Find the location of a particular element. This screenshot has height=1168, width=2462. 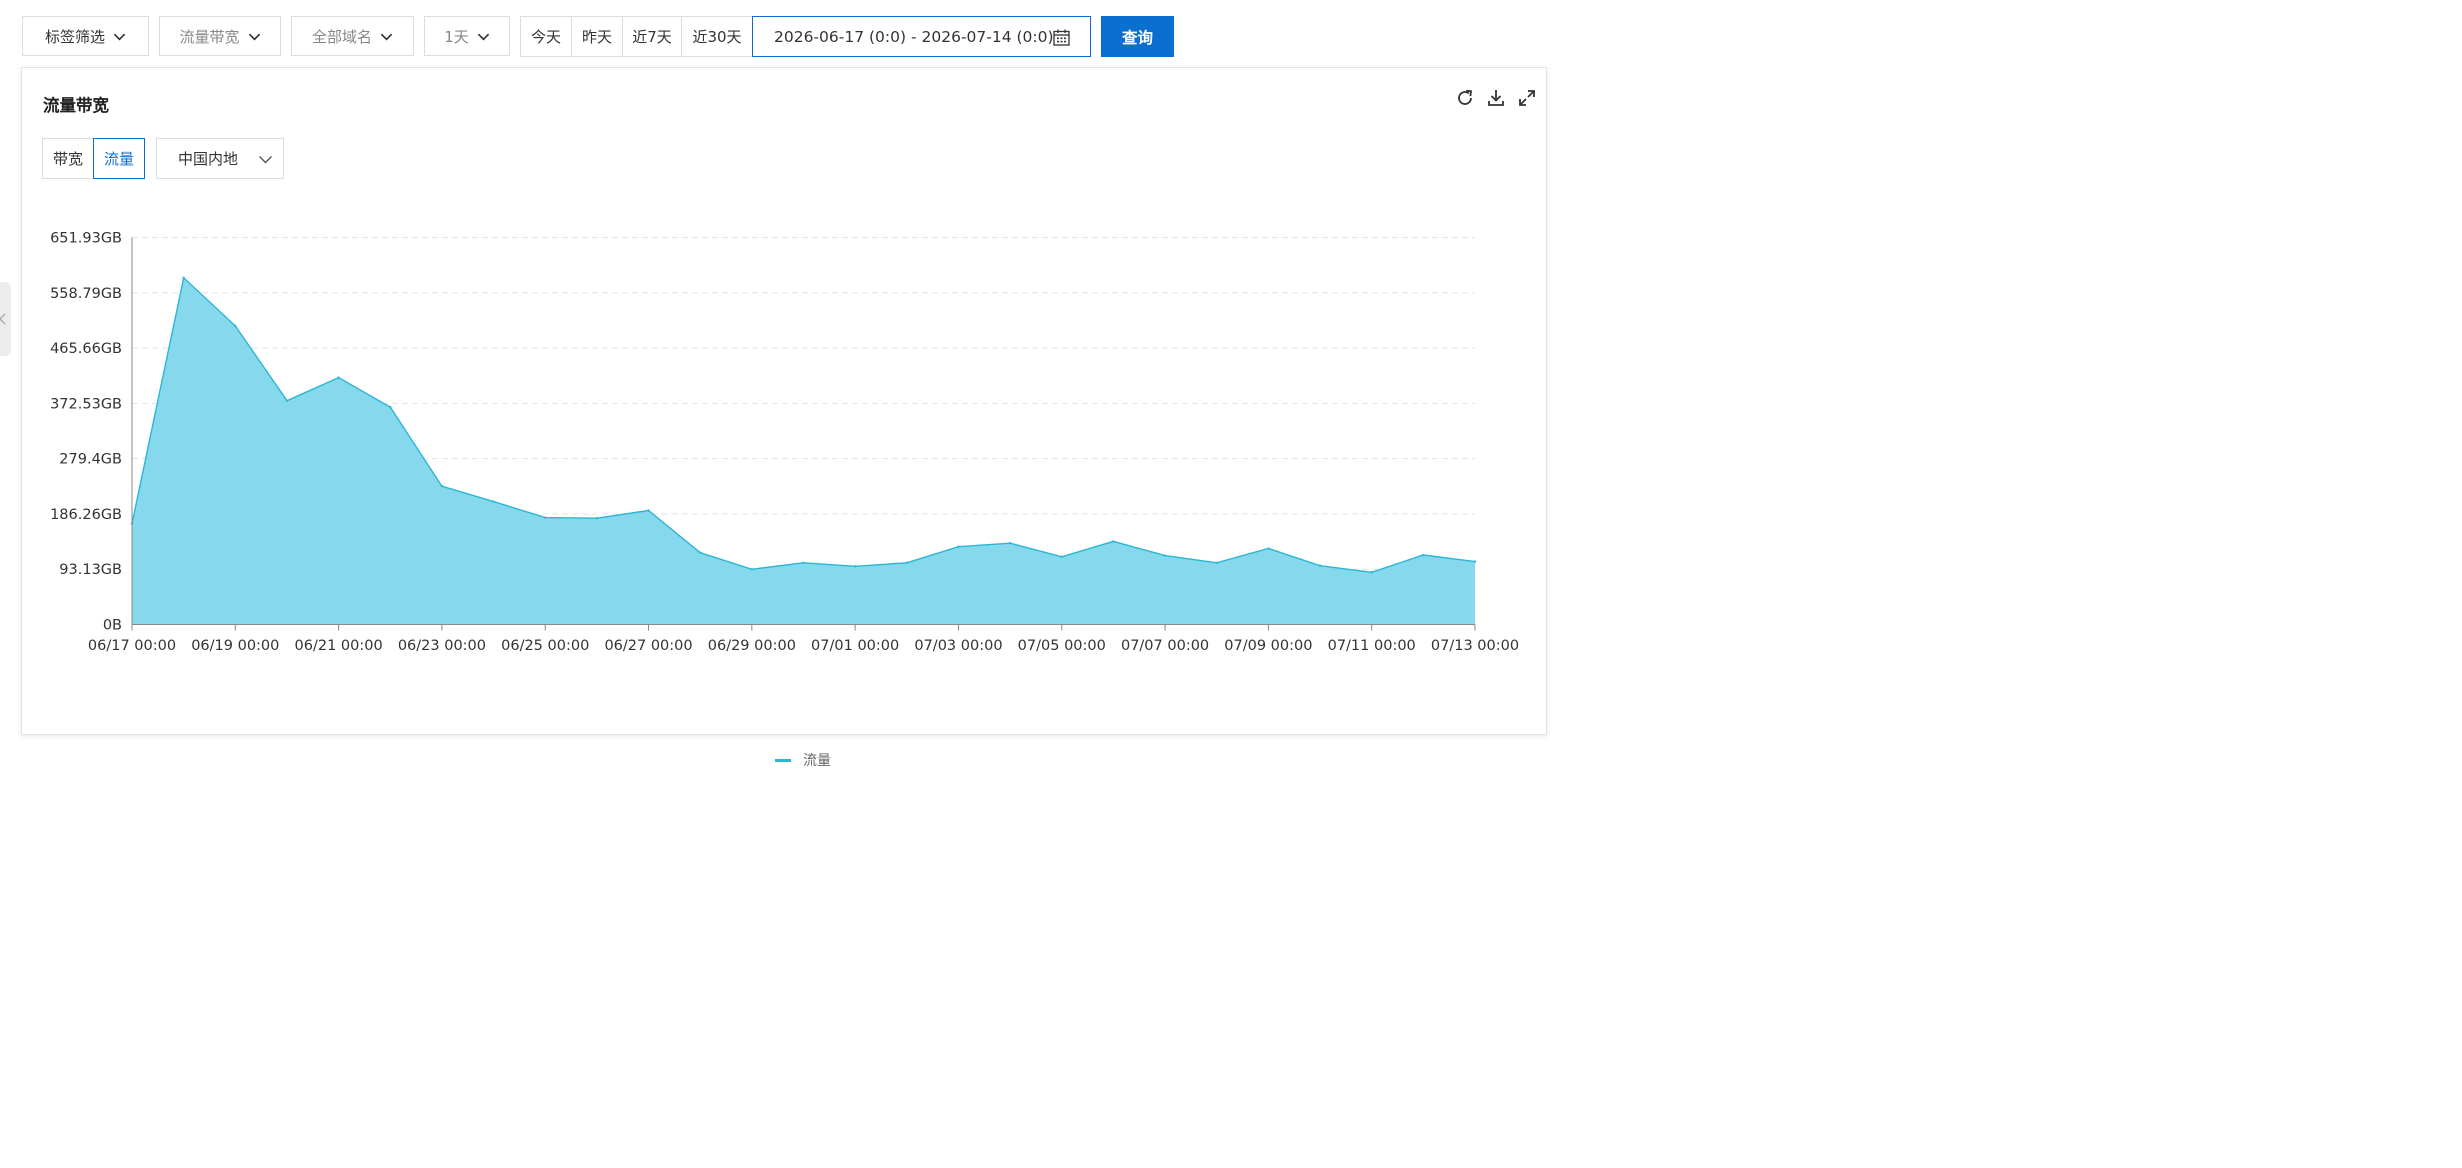

tag-filter-dropdown: 标签筛选 is located at coordinates (85, 36).